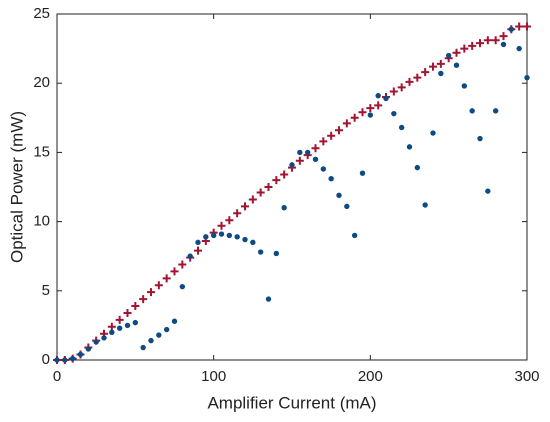 Image resolution: width=550 pixels, height=422 pixels. I want to click on x-tick-label: 0, so click(57, 376).